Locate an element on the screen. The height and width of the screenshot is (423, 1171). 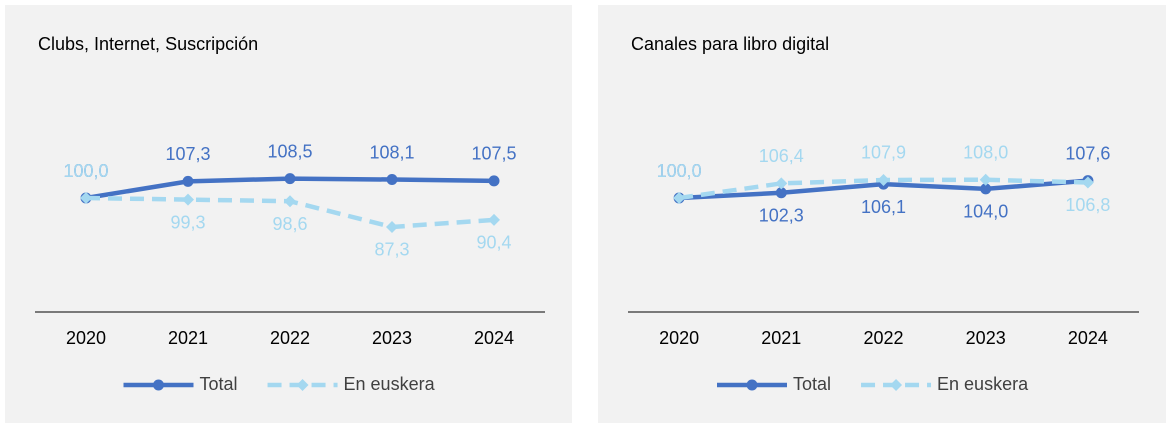
data-label: 106,1 is located at coordinates (883, 207).